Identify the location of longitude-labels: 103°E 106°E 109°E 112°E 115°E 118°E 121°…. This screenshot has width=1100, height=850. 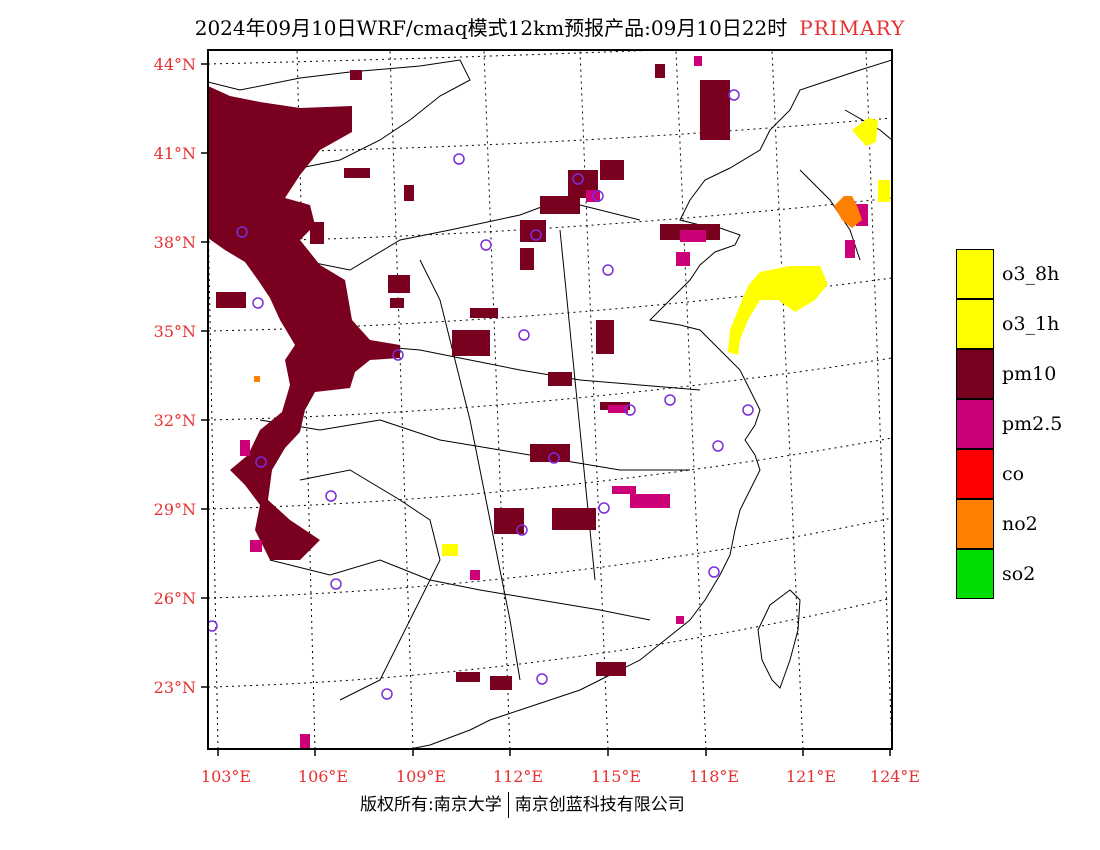
(560, 776).